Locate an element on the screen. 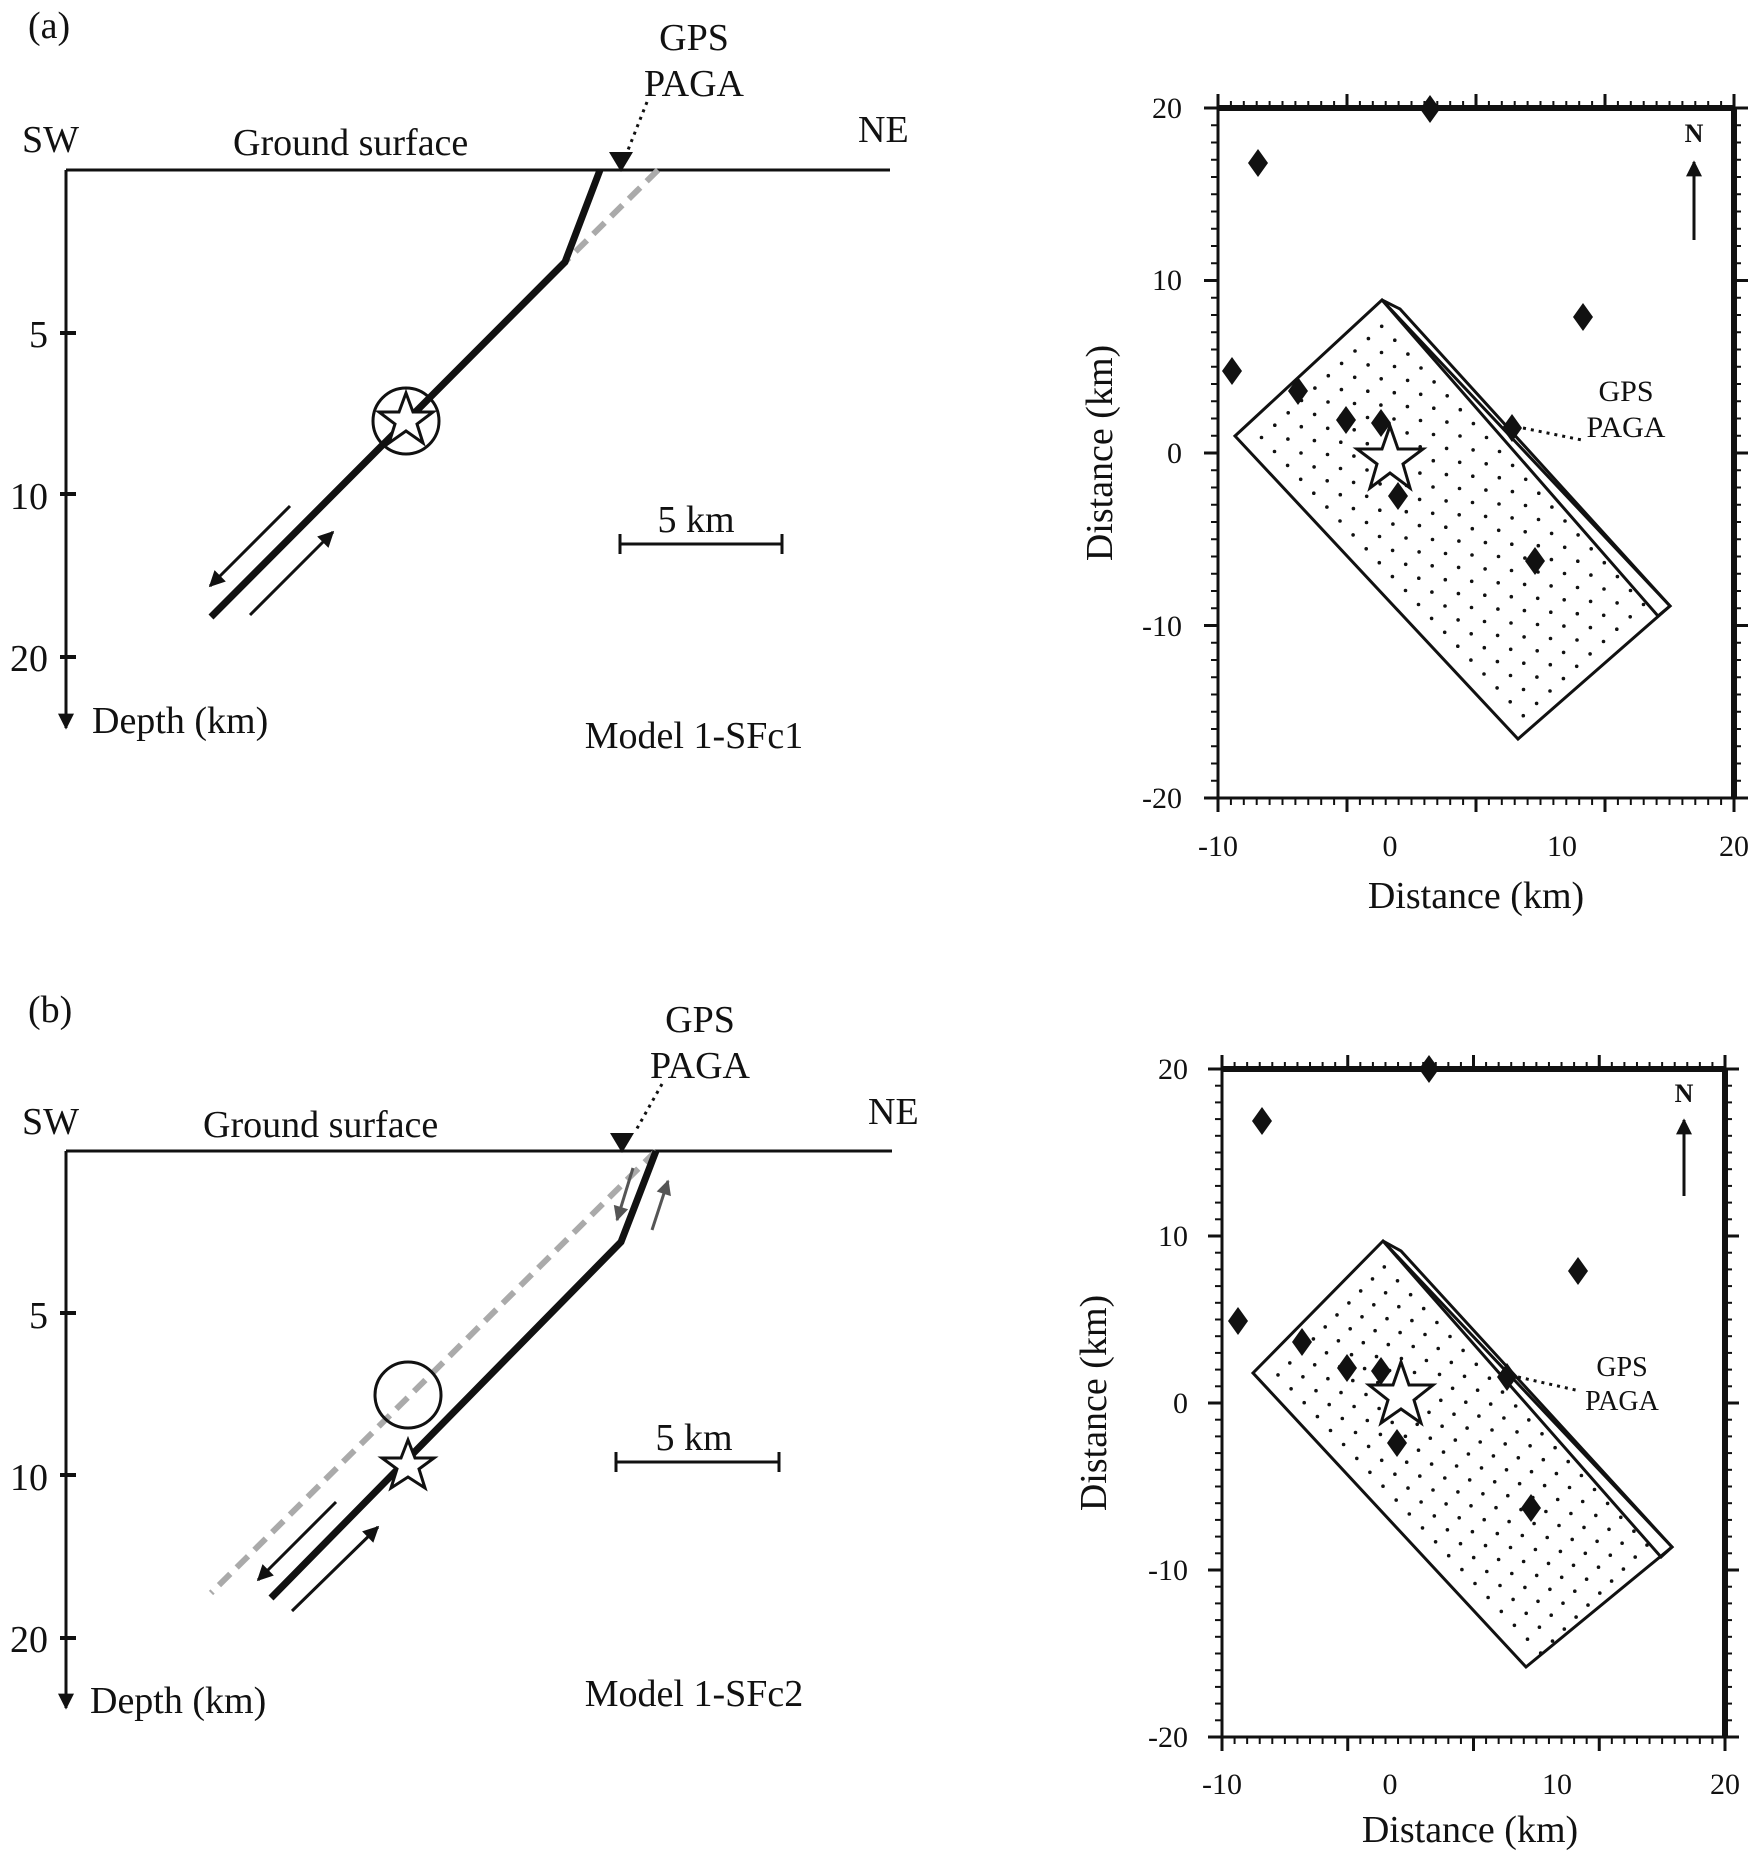  y-tick-label: -10 is located at coordinates (1168, 1570).